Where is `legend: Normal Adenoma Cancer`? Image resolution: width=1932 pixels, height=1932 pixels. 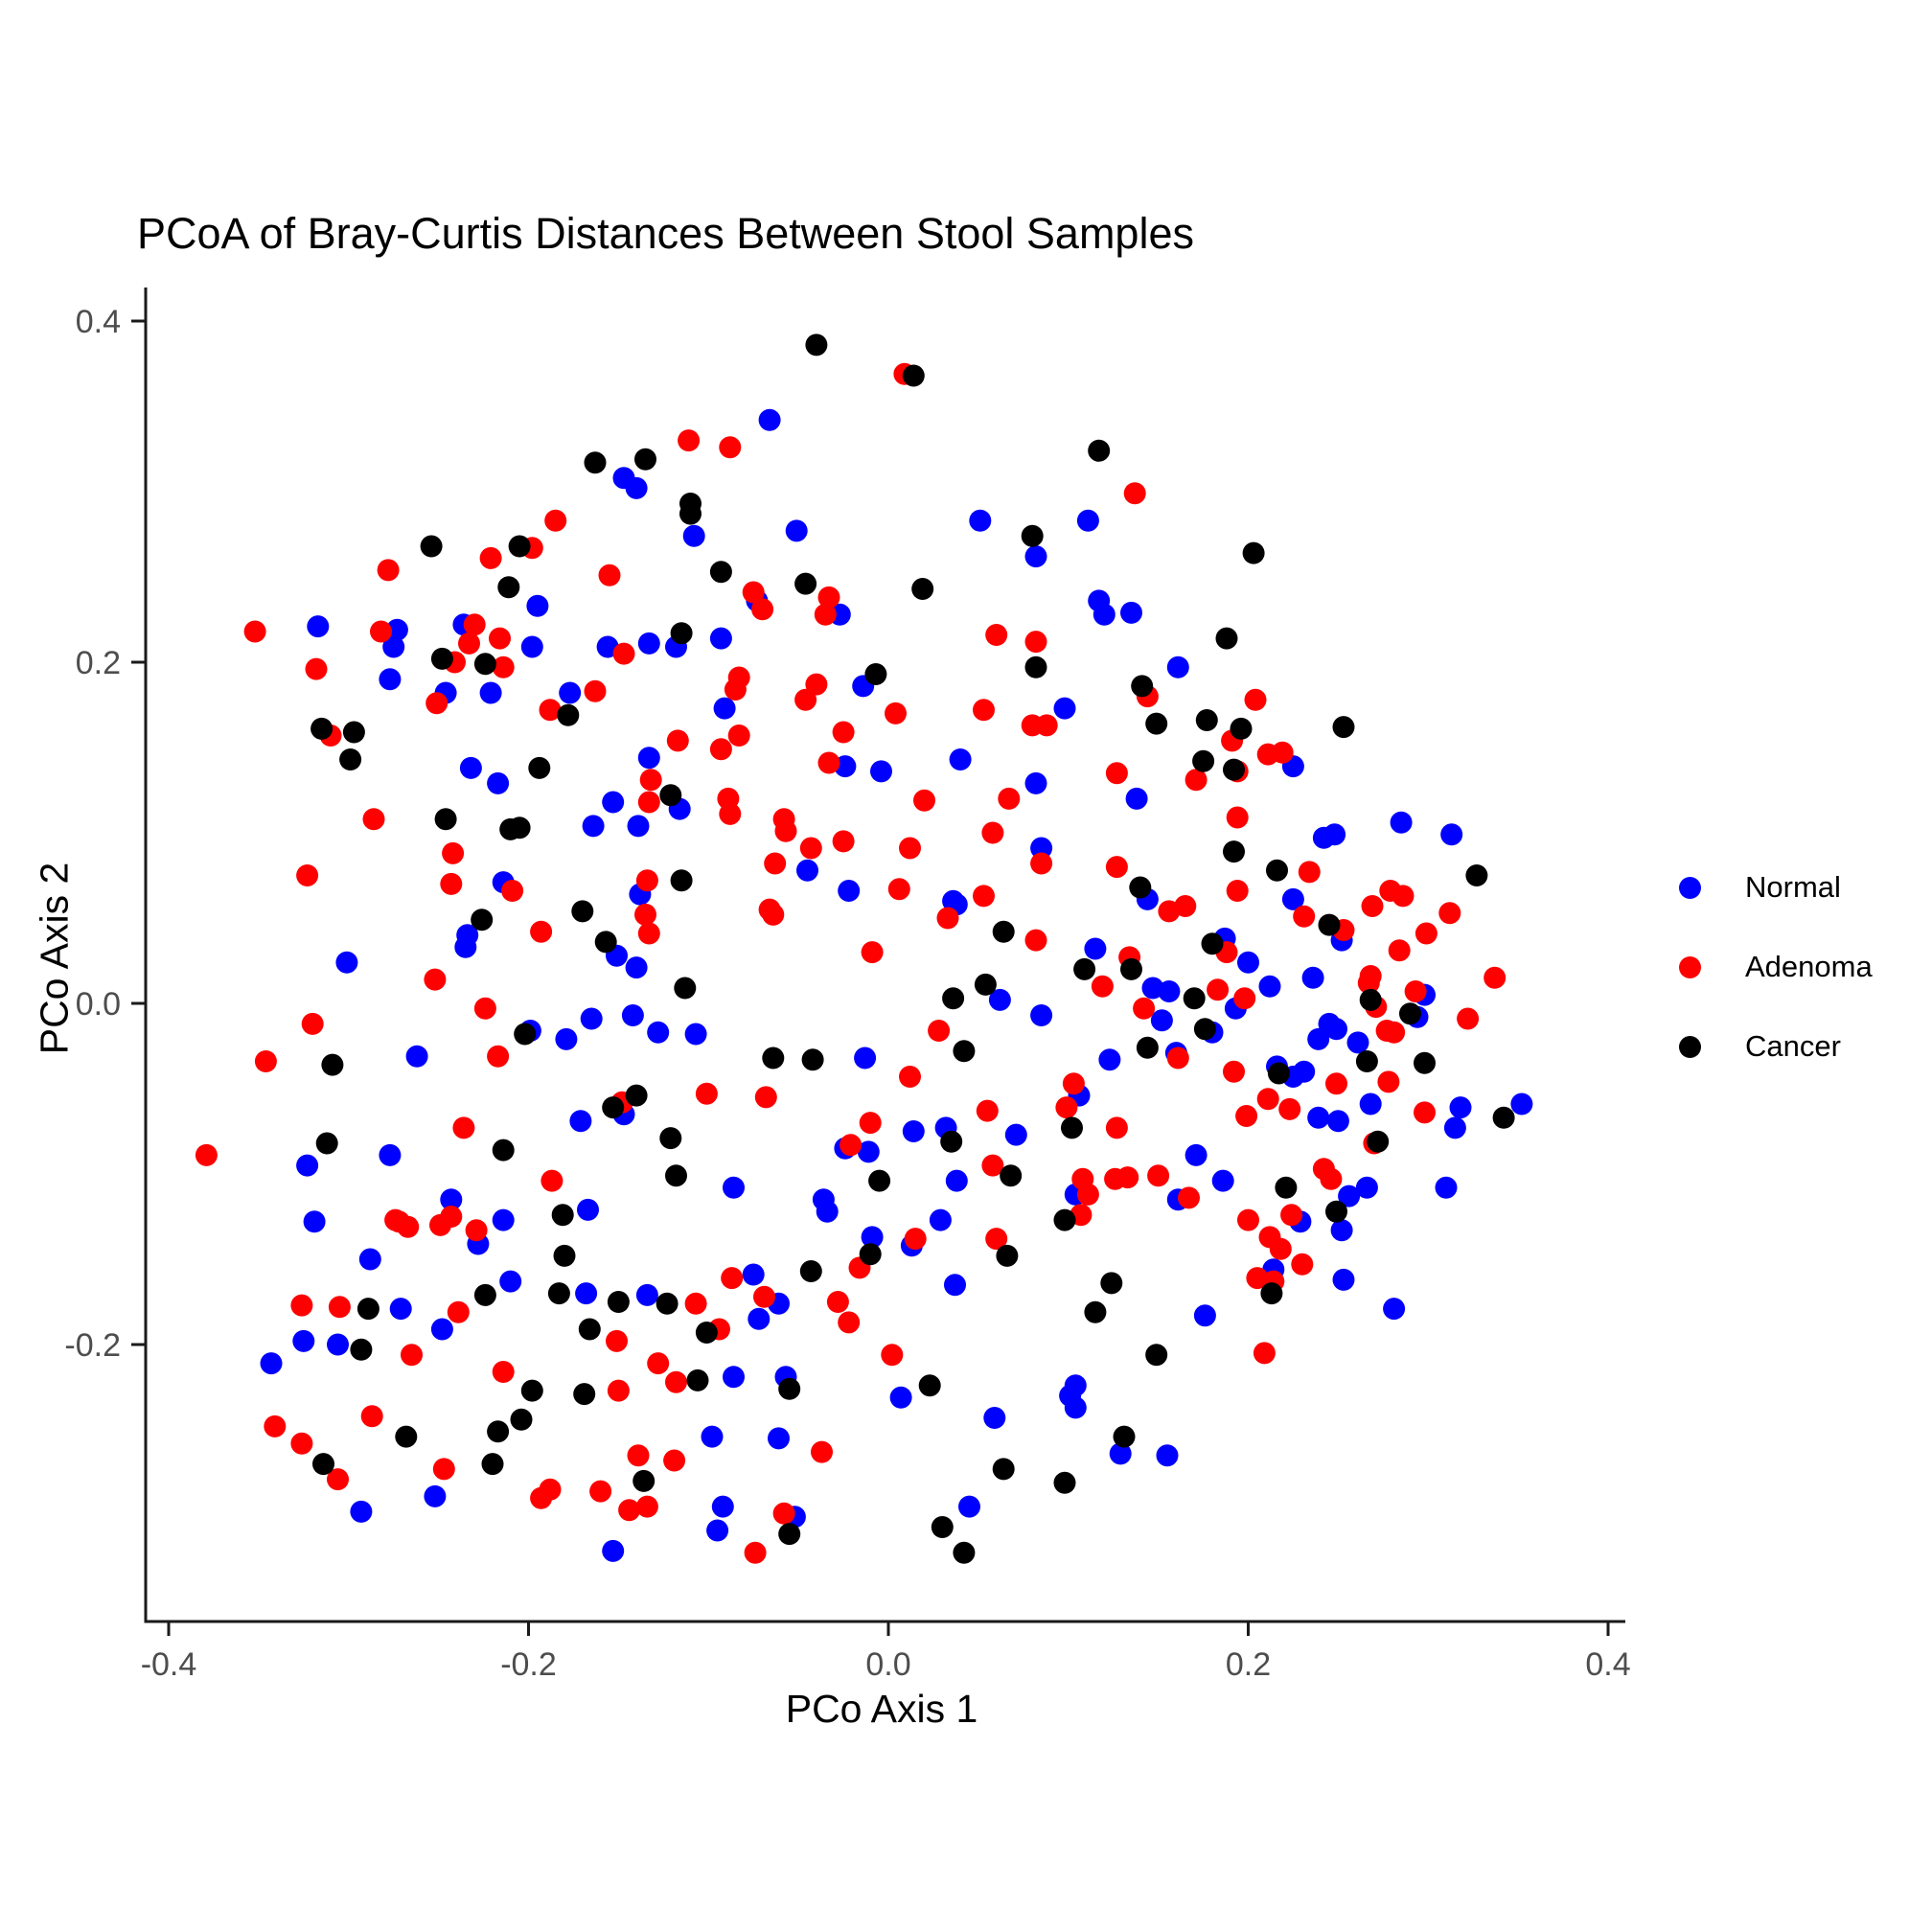
legend: Normal Adenoma Cancer is located at coordinates (1776, 967).